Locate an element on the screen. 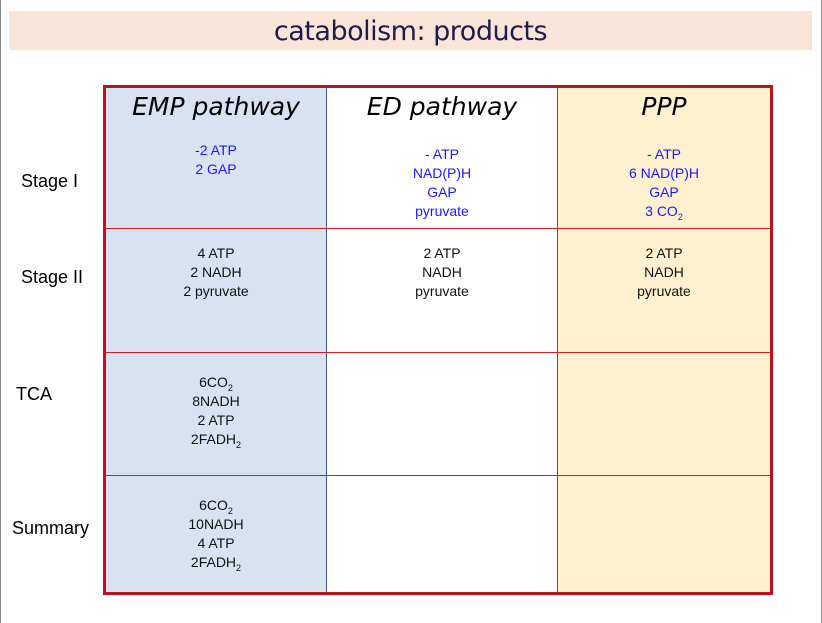 This screenshot has height=623, width=822. cell-text: 2 GAP is located at coordinates (216, 169).